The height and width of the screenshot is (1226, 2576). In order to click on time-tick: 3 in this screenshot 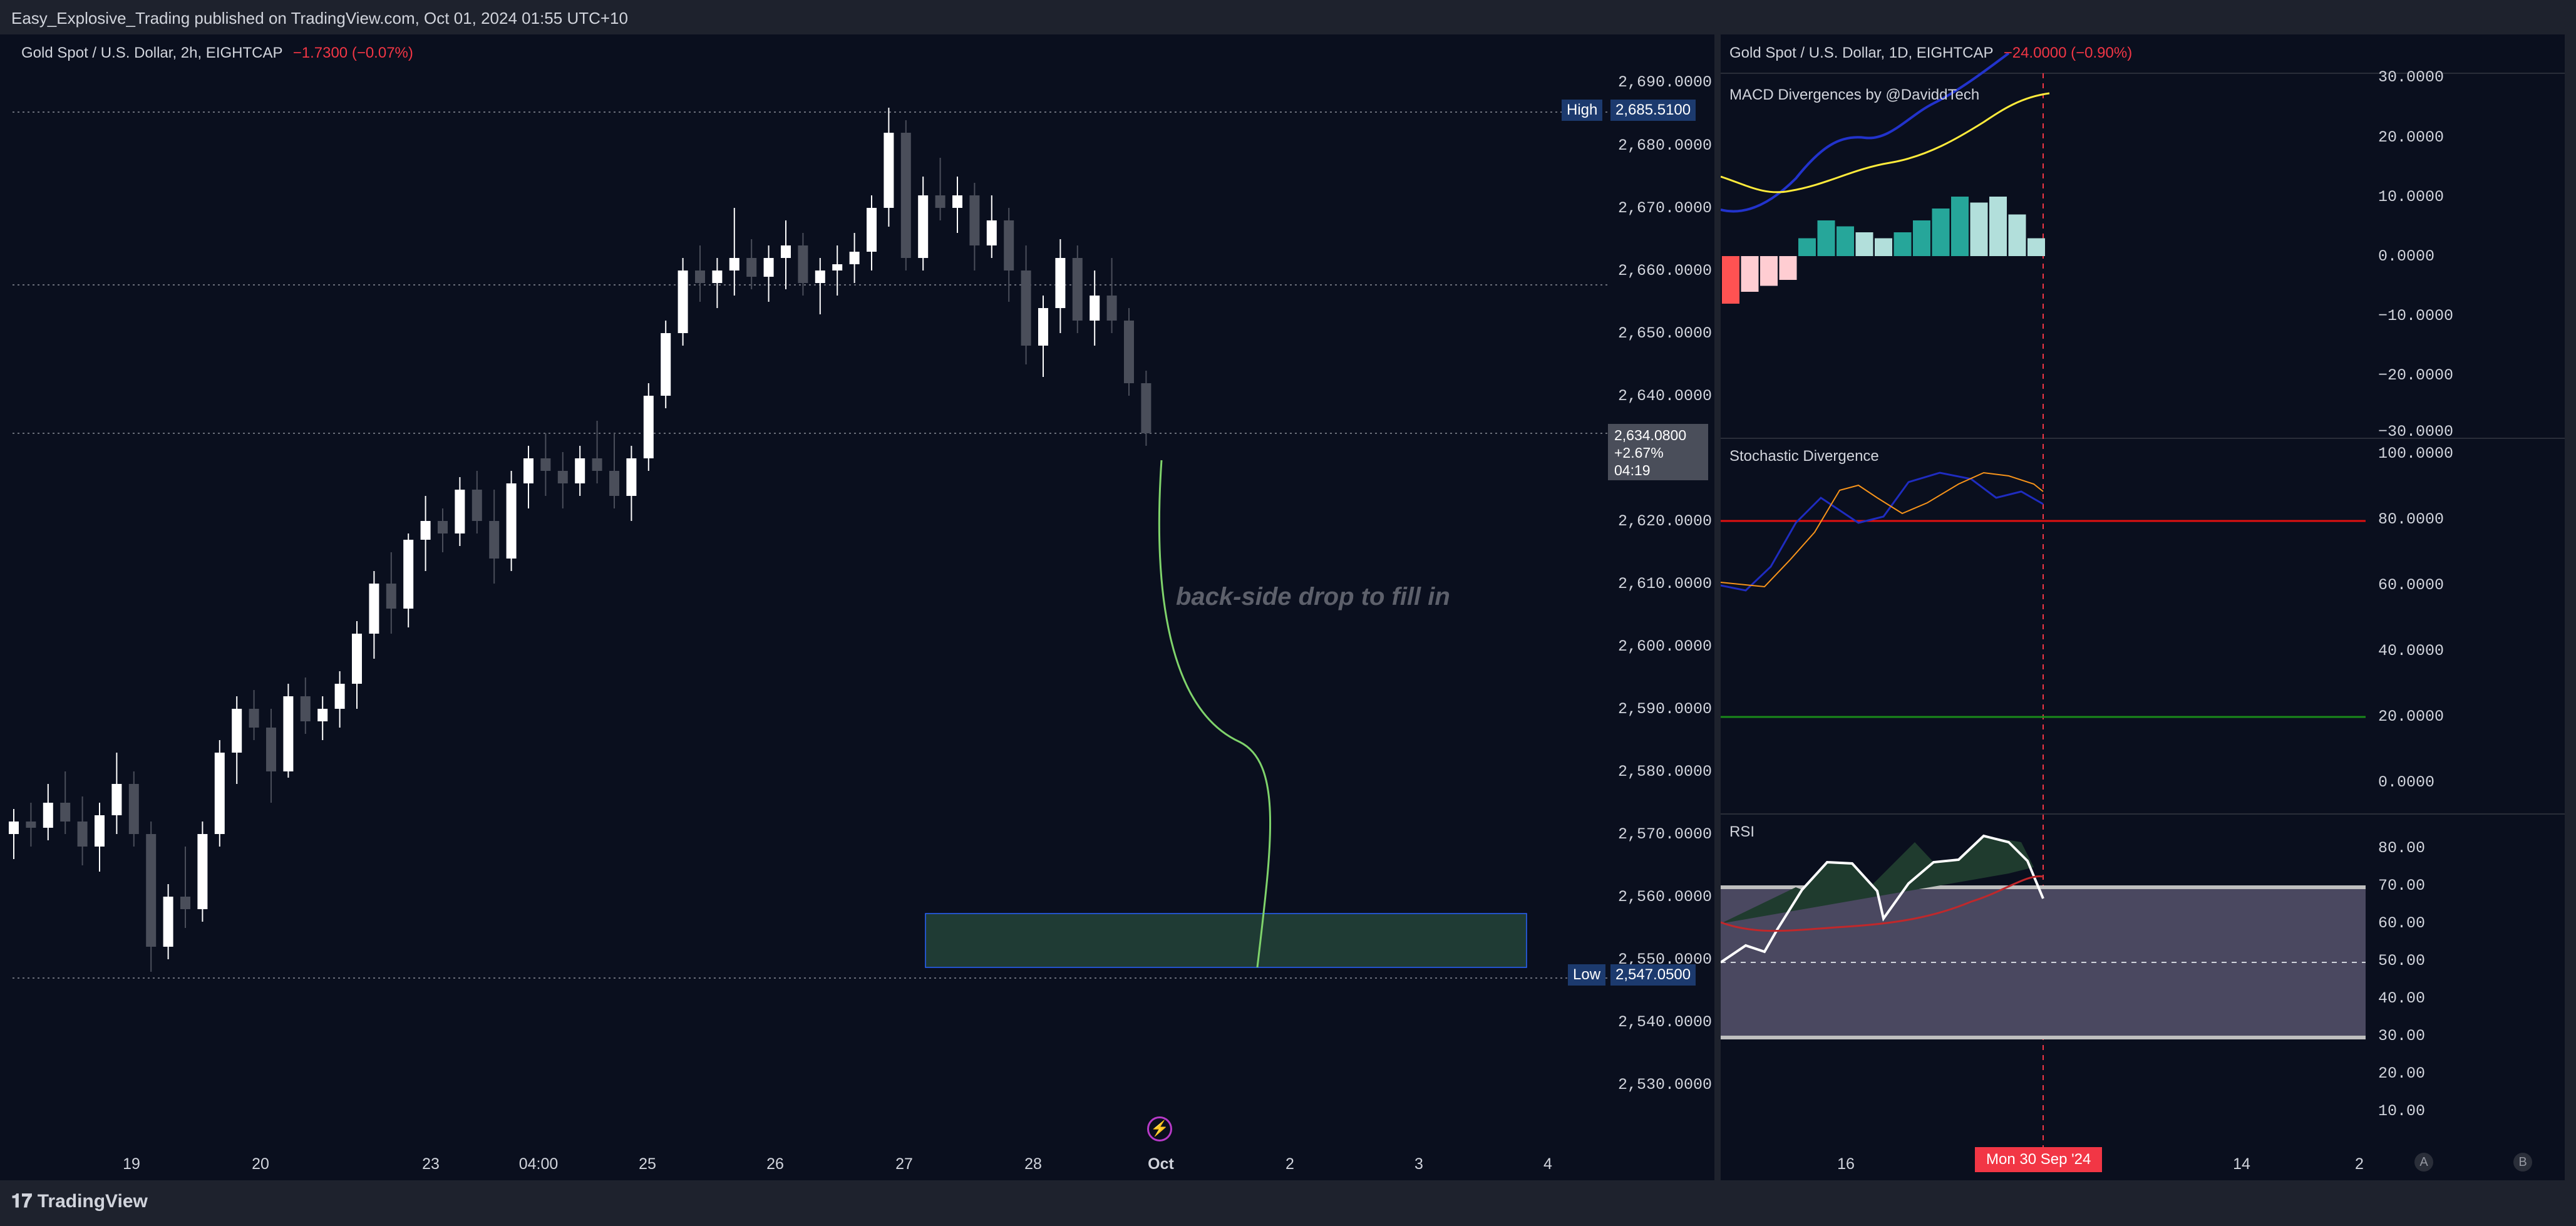, I will do `click(1418, 1164)`.